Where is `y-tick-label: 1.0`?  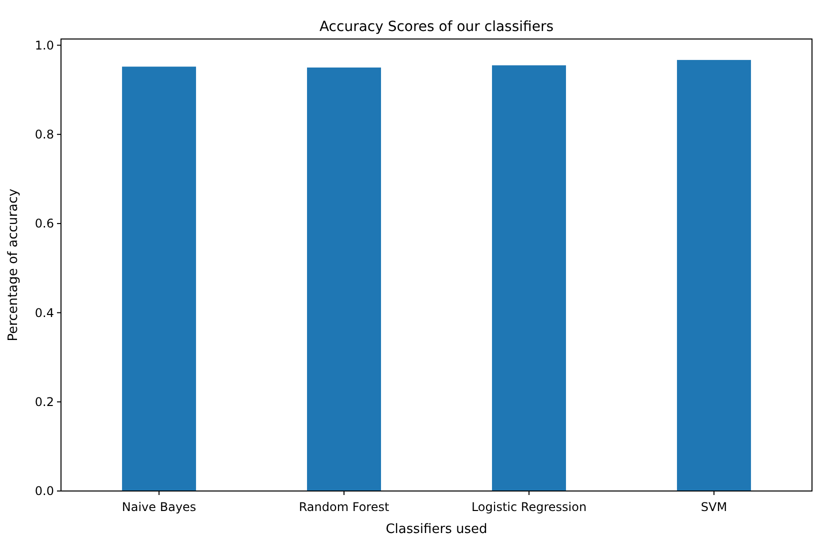 y-tick-label: 1.0 is located at coordinates (44, 45).